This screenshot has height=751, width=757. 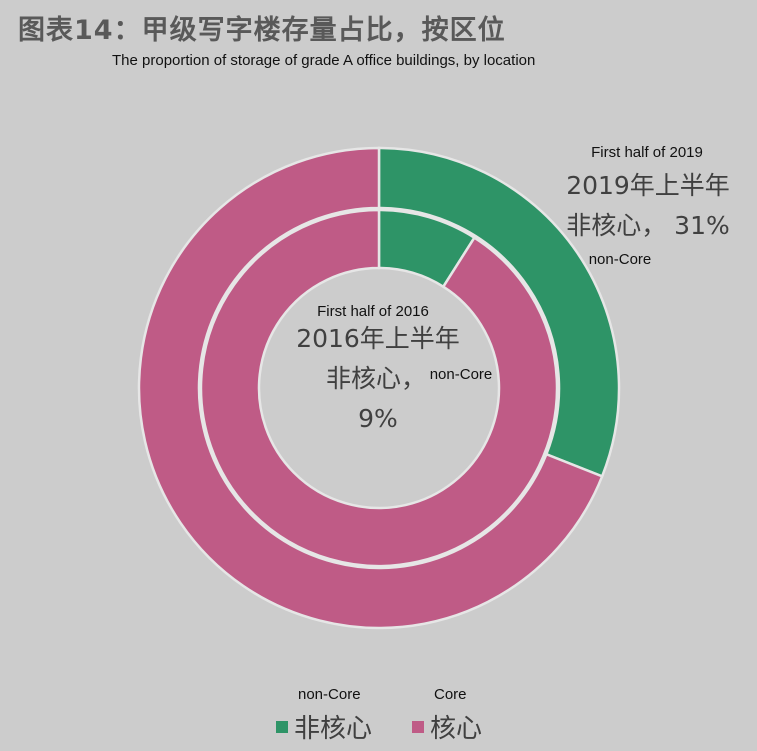 I want to click on outer-ring-period-label: First half of 2019, so click(x=647, y=152).